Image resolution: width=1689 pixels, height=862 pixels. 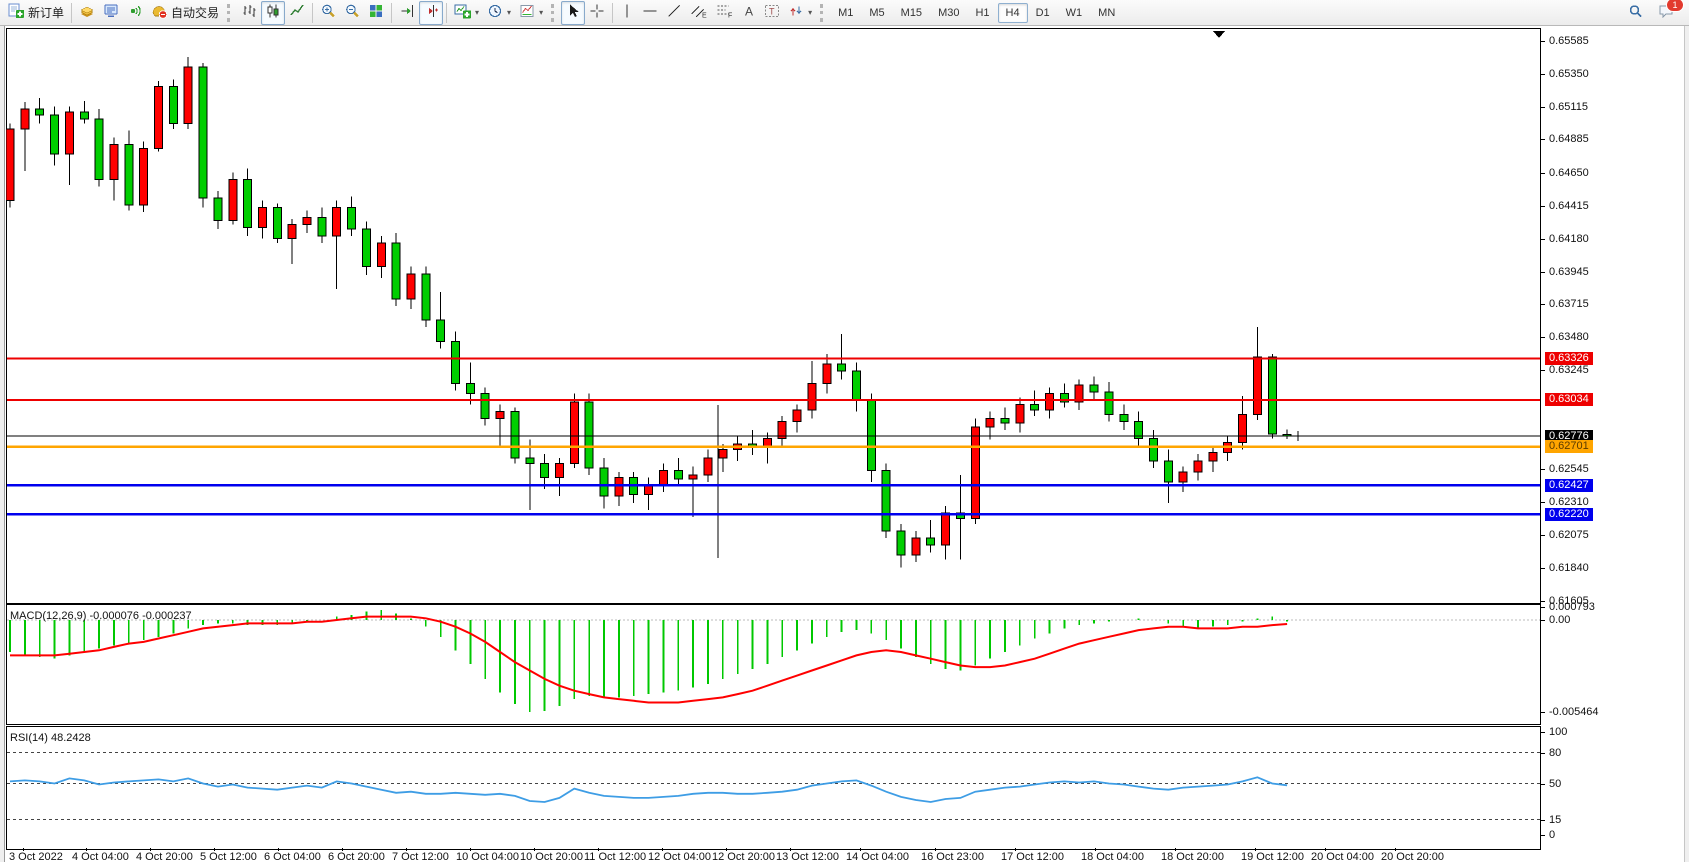 I want to click on bar-chart-icon, so click(x=249, y=12).